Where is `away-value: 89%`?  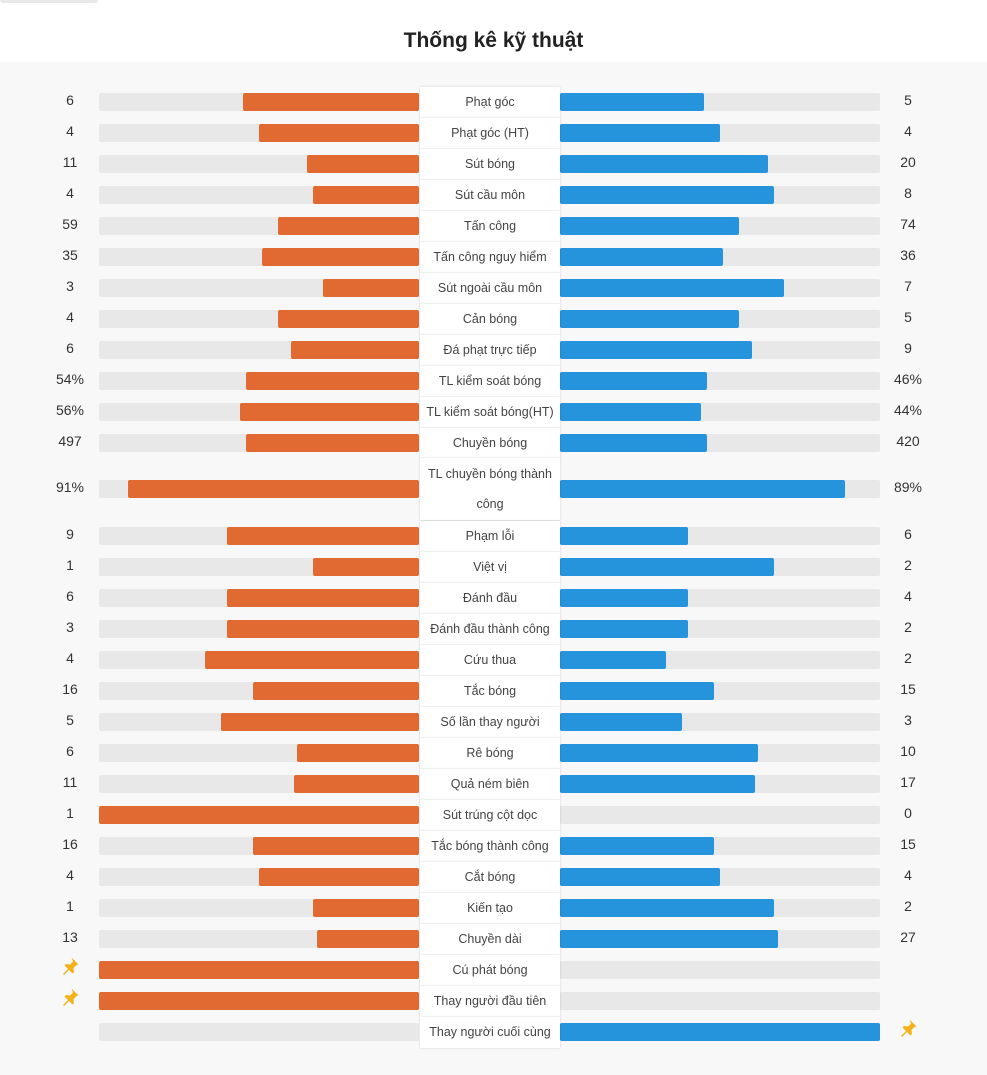
away-value: 89% is located at coordinates (908, 487).